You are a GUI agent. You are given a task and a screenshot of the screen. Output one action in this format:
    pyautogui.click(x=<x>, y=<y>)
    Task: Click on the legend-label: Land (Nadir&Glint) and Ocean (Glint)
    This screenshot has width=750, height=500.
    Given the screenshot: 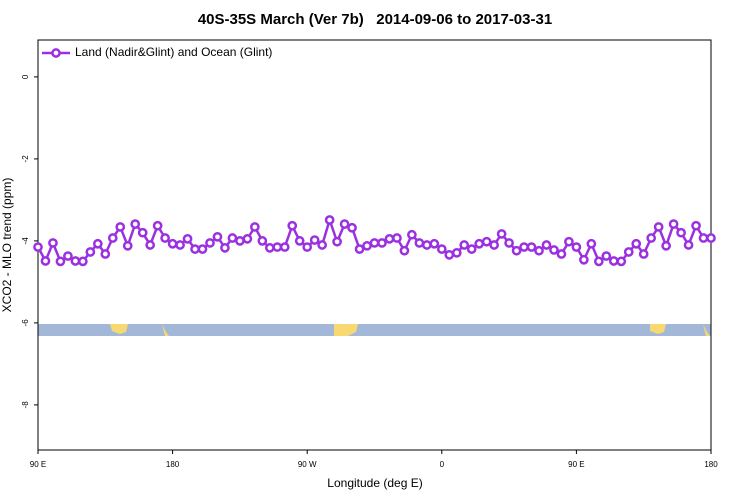 What is the action you would take?
    pyautogui.click(x=173, y=52)
    